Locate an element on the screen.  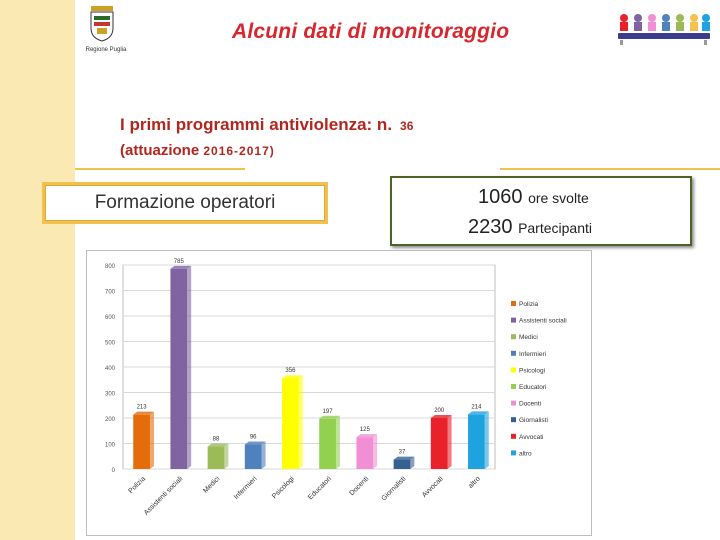
header-divider-right is located at coordinates (610, 169).